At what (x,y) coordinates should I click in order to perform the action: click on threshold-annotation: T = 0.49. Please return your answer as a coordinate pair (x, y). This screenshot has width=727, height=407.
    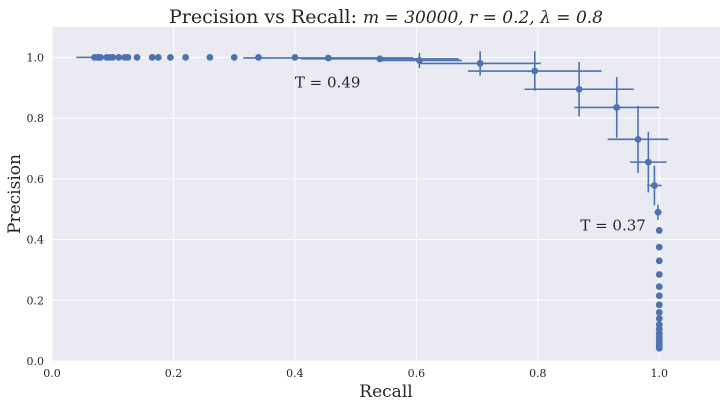
    Looking at the image, I should click on (328, 83).